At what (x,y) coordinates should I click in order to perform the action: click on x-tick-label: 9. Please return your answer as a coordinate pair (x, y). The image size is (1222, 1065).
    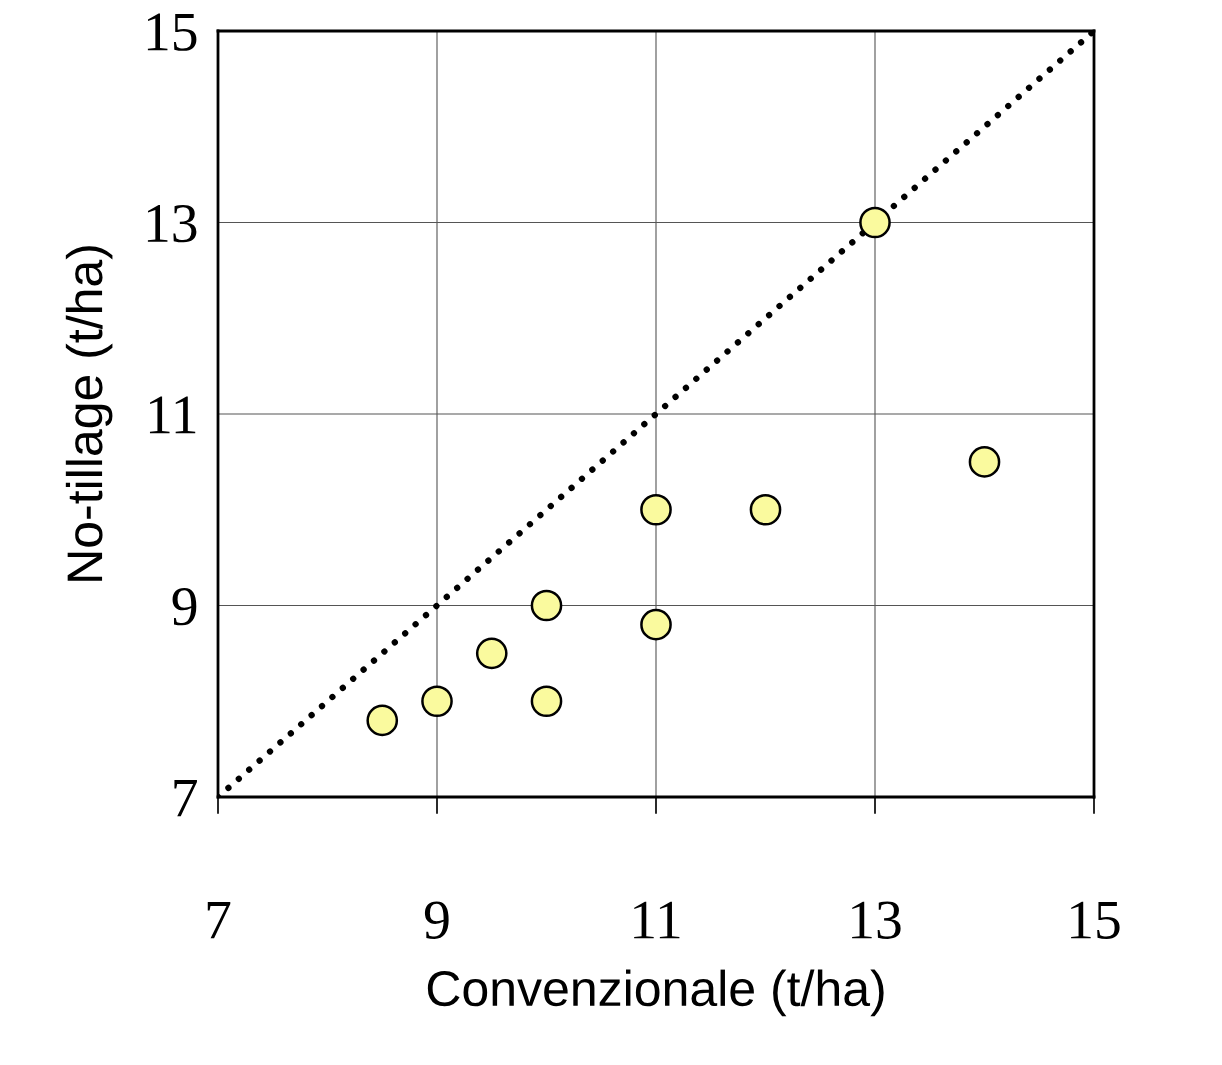
    Looking at the image, I should click on (436, 920).